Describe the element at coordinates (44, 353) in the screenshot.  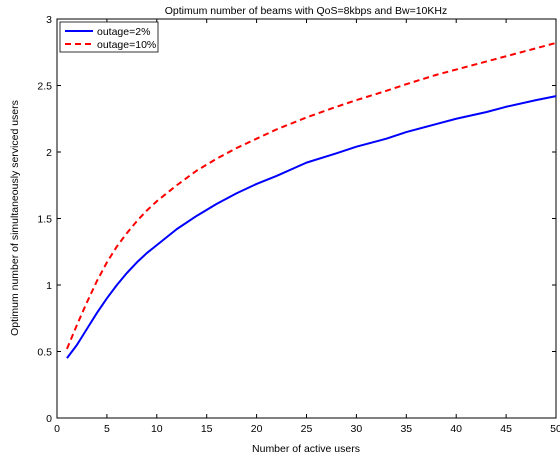
I see `y-tick-label: 0.5` at that location.